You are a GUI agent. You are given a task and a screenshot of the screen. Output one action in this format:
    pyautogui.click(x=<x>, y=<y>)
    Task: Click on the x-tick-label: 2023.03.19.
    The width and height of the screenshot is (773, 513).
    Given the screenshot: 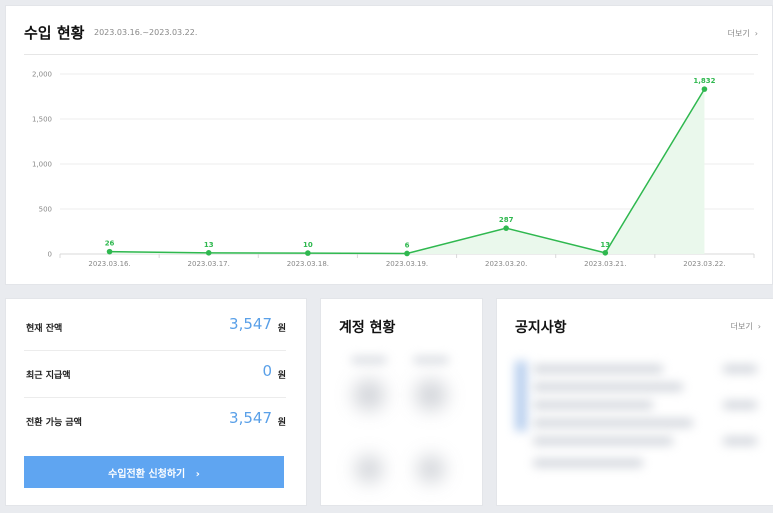 What is the action you would take?
    pyautogui.click(x=407, y=264)
    